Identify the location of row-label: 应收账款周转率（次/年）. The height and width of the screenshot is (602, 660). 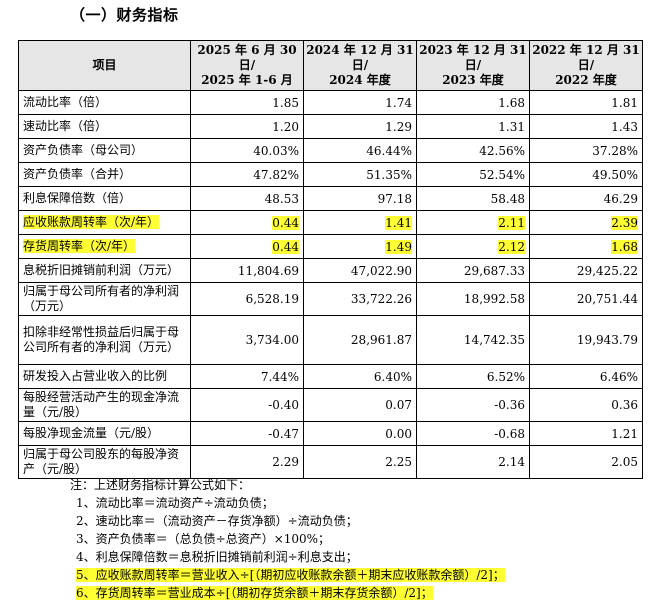
(104, 222).